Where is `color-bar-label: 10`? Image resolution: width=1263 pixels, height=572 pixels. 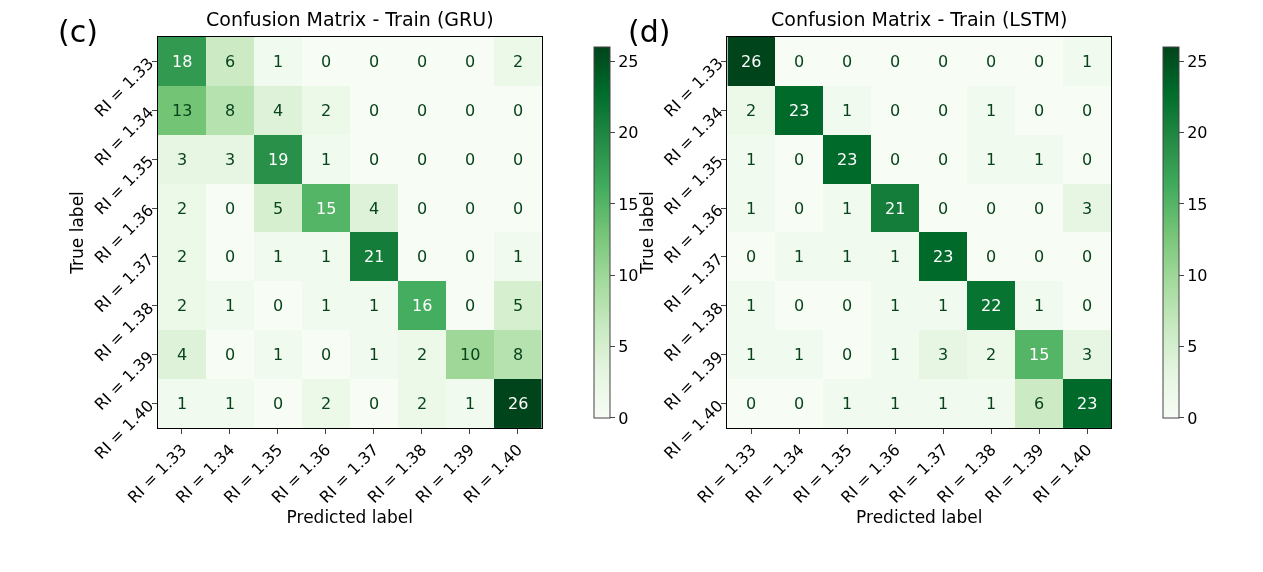
color-bar-label: 10 is located at coordinates (1197, 275).